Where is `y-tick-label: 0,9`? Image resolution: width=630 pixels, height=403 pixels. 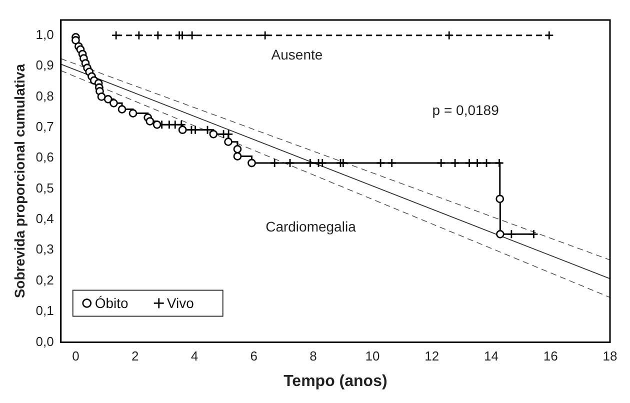 y-tick-label: 0,9 is located at coordinates (45, 65).